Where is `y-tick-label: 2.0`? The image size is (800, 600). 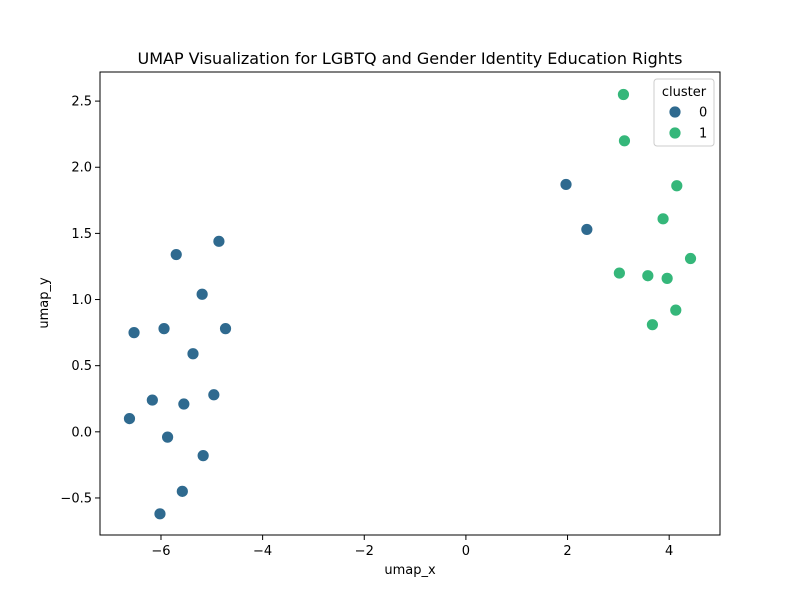 y-tick-label: 2.0 is located at coordinates (81, 168).